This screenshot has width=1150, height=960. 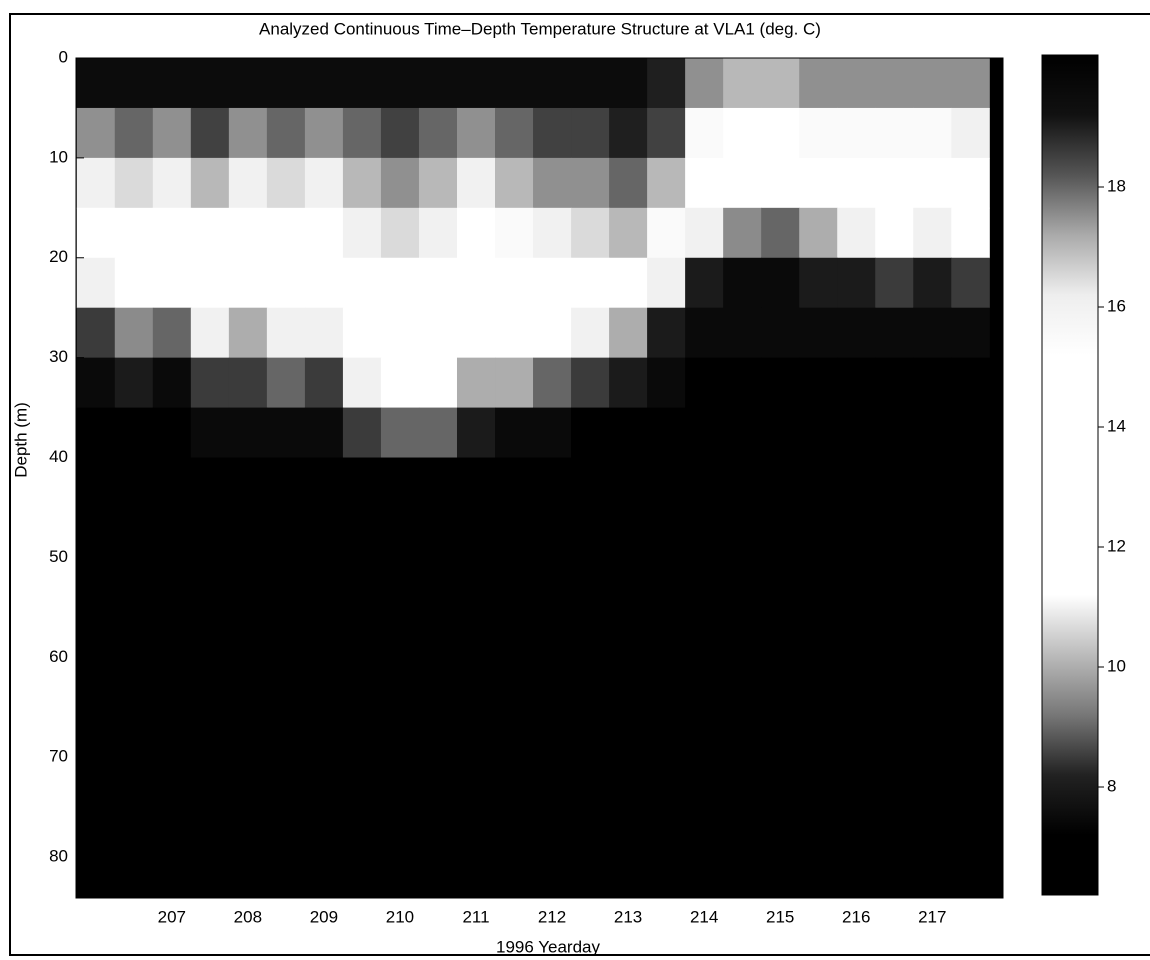 I want to click on colorbar-tick-label: 10, so click(x=1116, y=665).